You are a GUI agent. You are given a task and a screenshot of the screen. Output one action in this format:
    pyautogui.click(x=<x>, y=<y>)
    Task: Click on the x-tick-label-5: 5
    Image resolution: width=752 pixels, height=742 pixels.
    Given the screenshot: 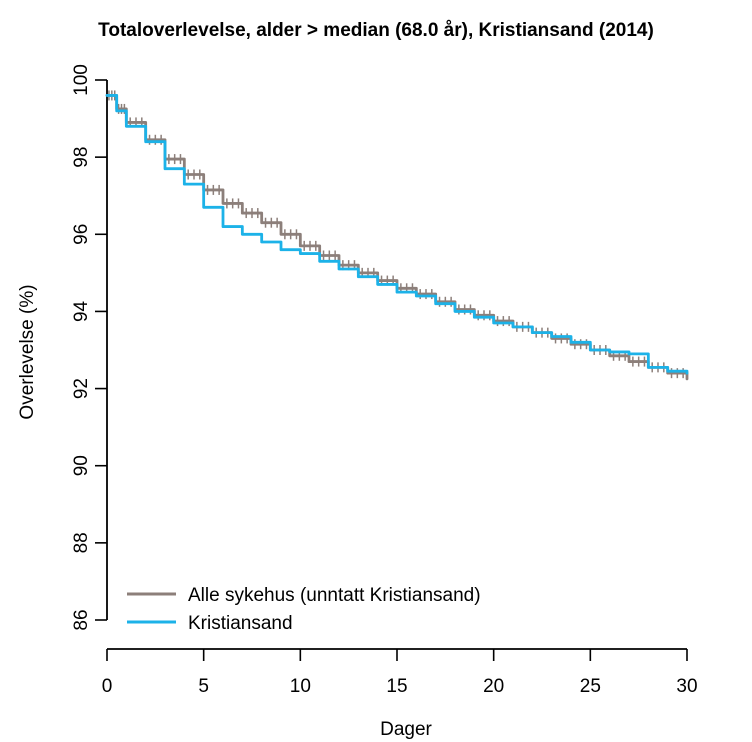 What is the action you would take?
    pyautogui.click(x=203, y=686)
    